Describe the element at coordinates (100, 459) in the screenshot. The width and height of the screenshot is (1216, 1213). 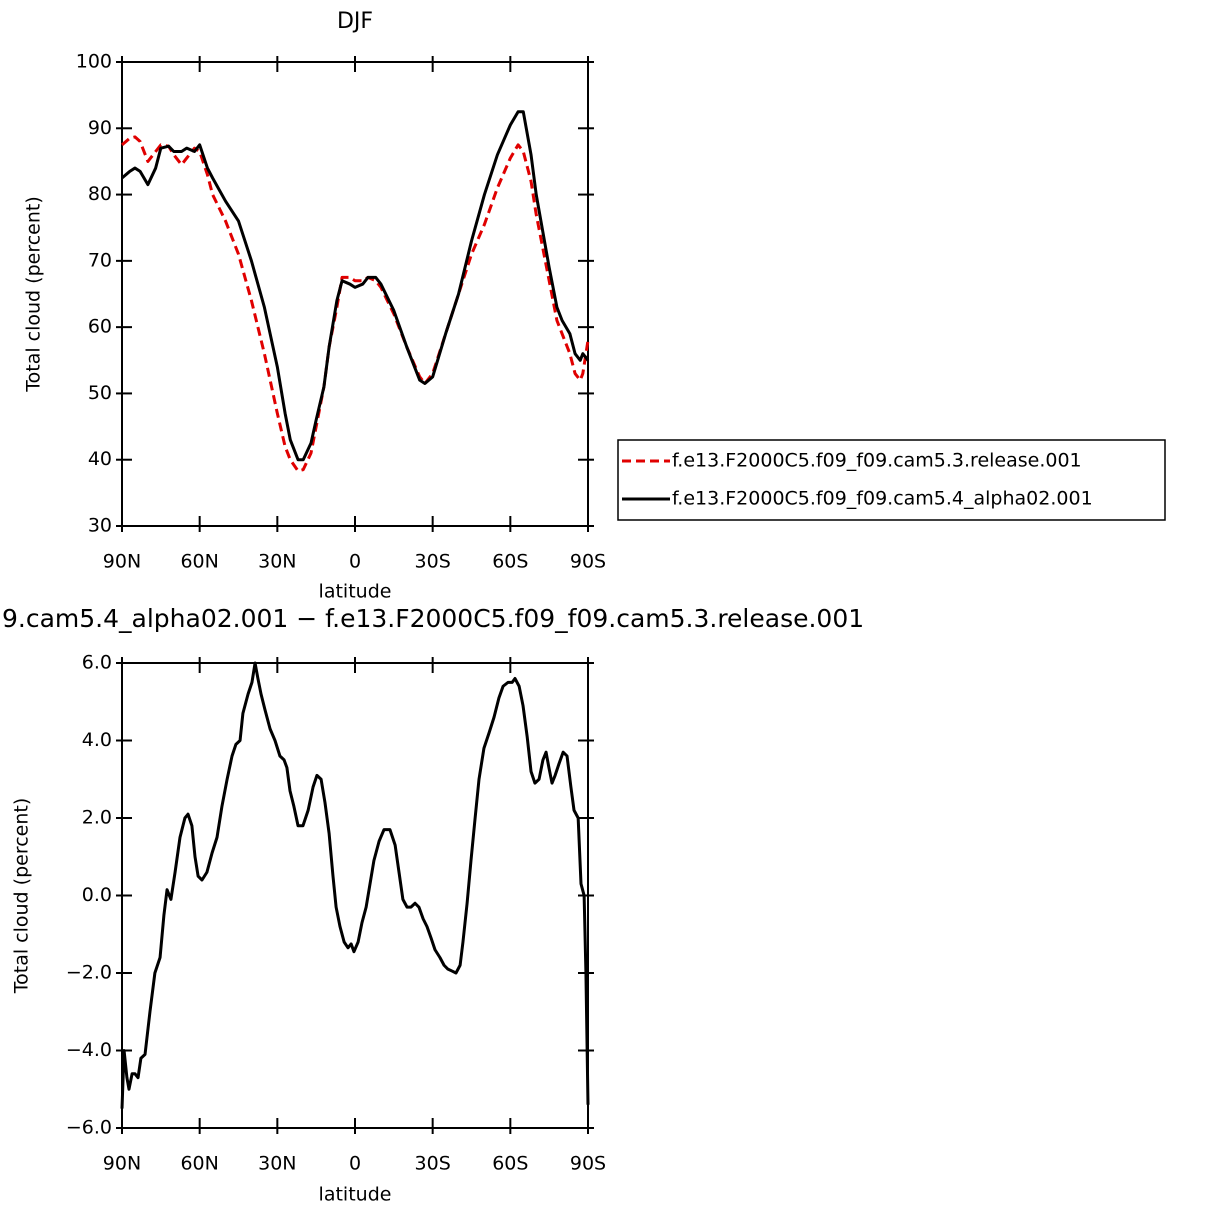
I see `y-tick-label: 40` at that location.